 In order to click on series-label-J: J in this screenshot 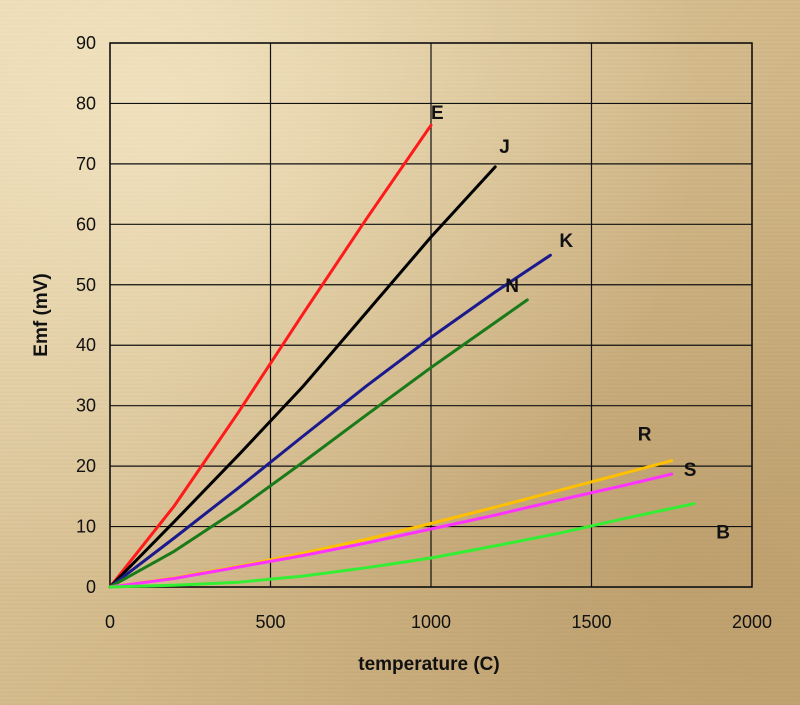, I will do `click(504, 147)`.